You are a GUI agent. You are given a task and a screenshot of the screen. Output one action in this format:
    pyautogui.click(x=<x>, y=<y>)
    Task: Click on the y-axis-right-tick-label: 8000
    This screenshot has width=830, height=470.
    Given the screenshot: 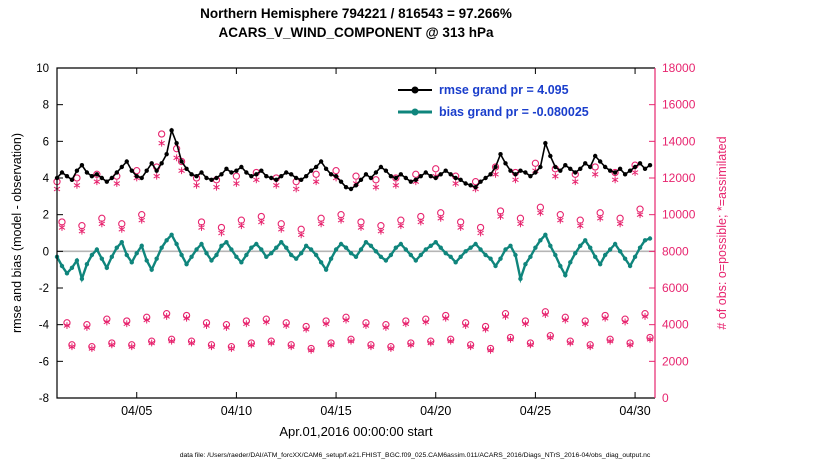 What is the action you would take?
    pyautogui.click(x=675, y=251)
    